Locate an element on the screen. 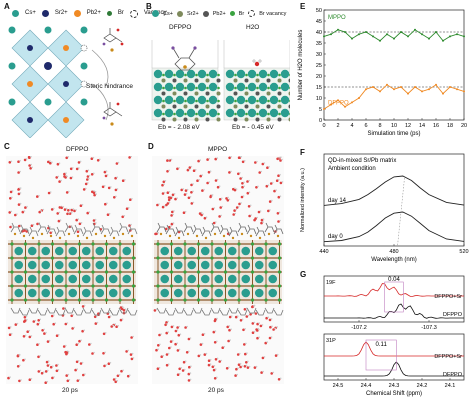  nucleus-label: 19F is located at coordinates (331, 283).